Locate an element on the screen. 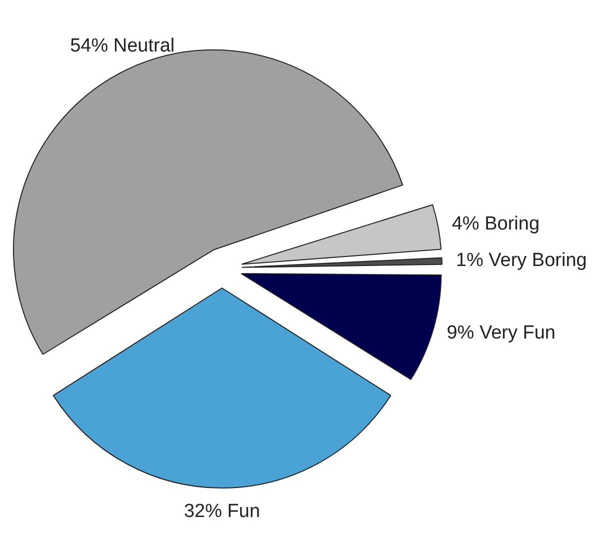 The width and height of the screenshot is (608, 538). slice-label: 1% Very Boring is located at coordinates (521, 260).